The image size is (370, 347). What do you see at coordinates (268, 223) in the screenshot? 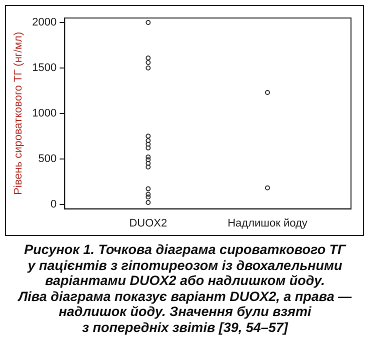
I see `x-tick-label: Надлишок йоду` at bounding box center [268, 223].